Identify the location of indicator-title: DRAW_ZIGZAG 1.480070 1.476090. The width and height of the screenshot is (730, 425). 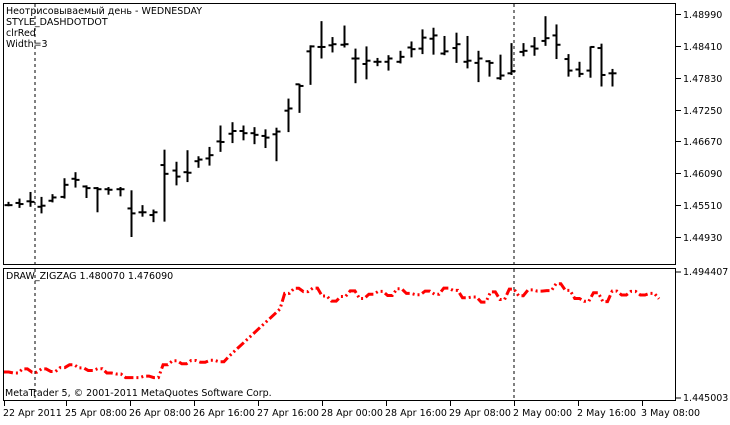
(90, 276).